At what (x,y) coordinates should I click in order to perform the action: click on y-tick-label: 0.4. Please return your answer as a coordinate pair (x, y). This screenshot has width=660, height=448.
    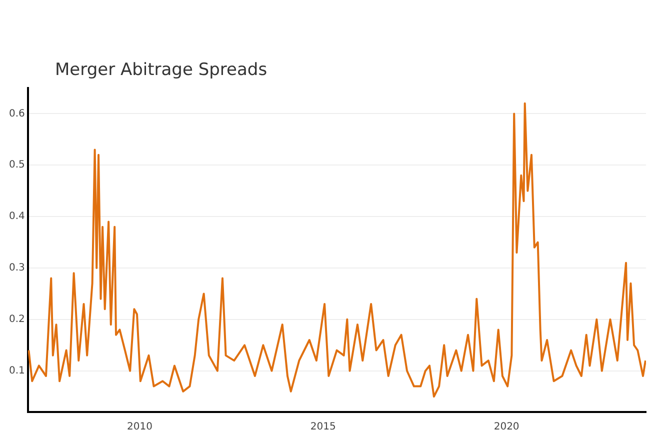
    Looking at the image, I should click on (16, 216).